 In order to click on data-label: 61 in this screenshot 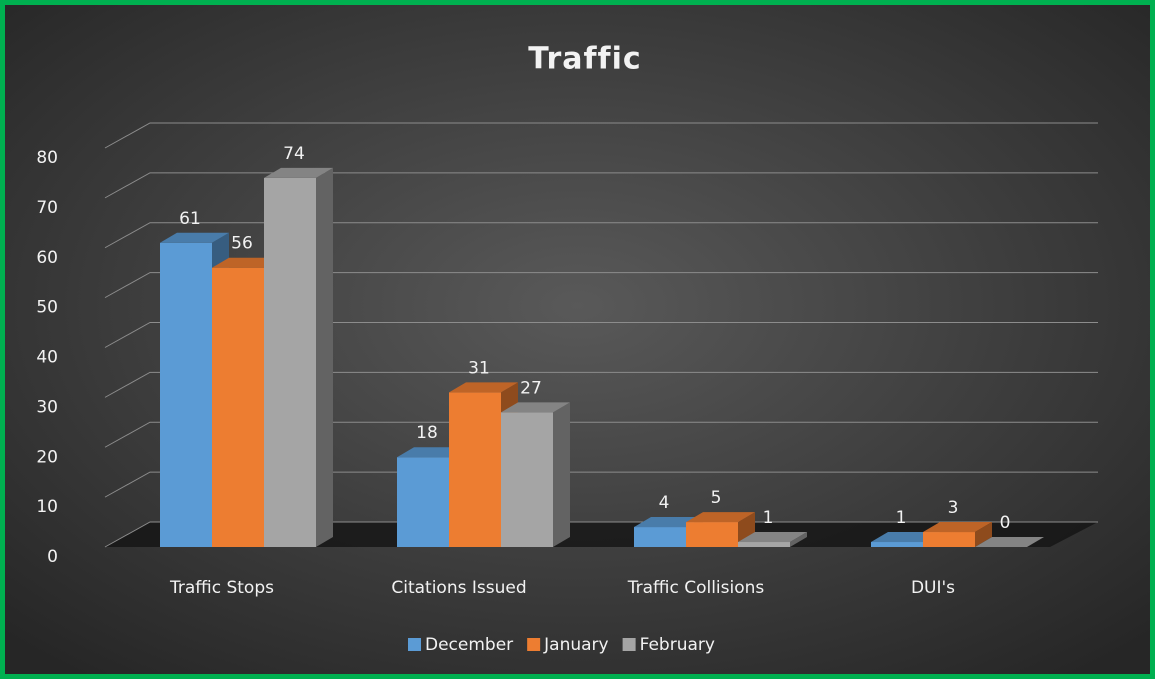, I will do `click(190, 219)`.